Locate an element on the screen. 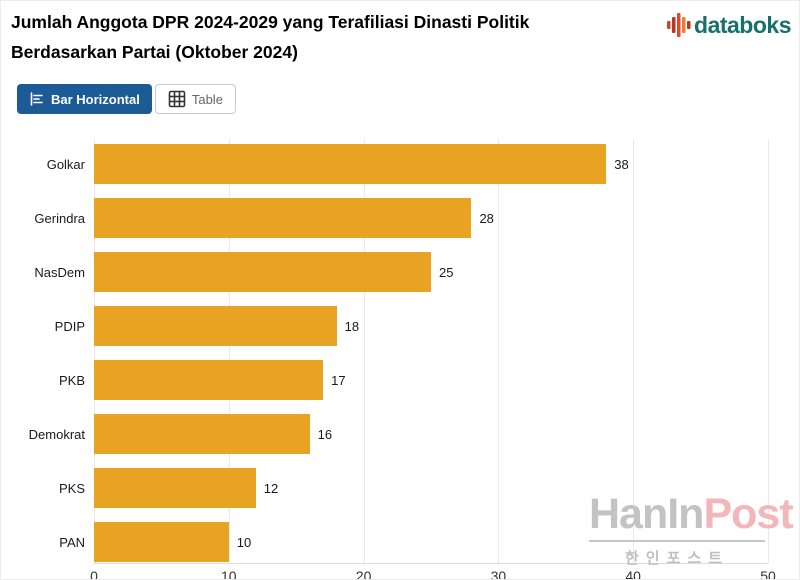  bar-gerindra is located at coordinates (283, 218).